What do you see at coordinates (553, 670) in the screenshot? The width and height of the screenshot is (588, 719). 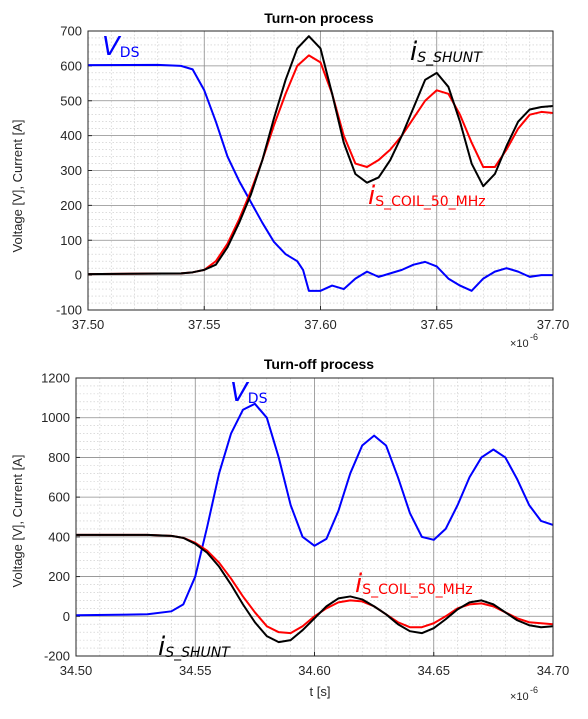 I see `x-tick-label: 34.70` at bounding box center [553, 670].